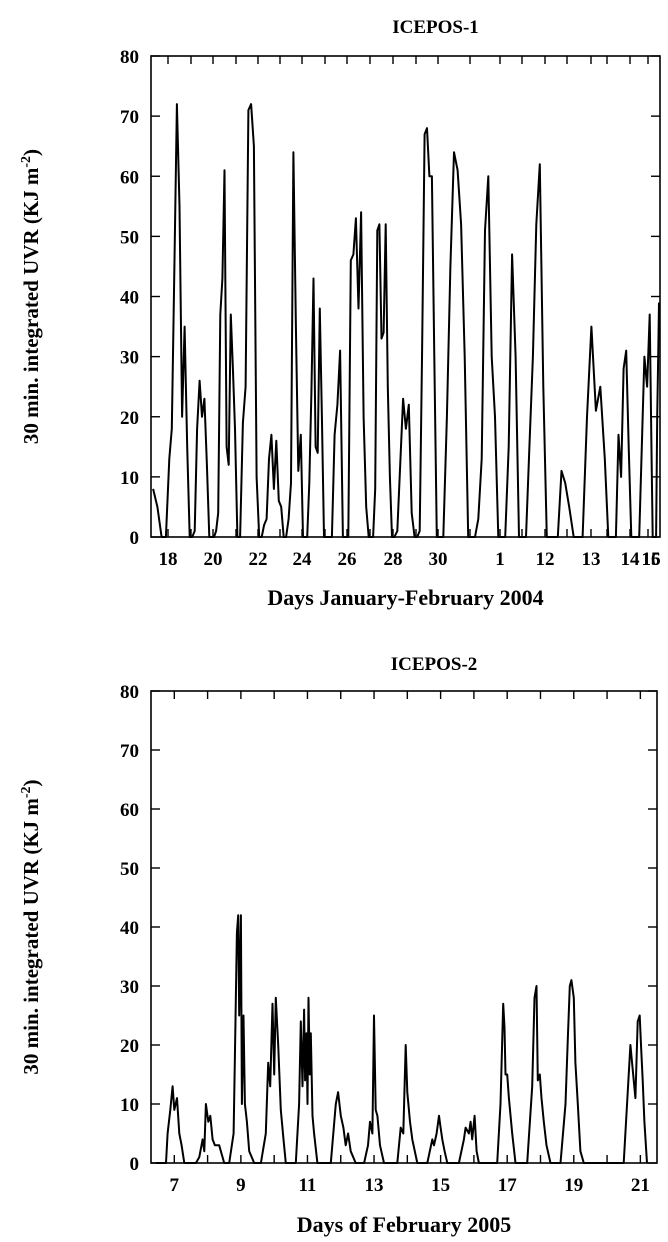  What do you see at coordinates (402, 1039) in the screenshot?
I see `uvr-series-line` at bounding box center [402, 1039].